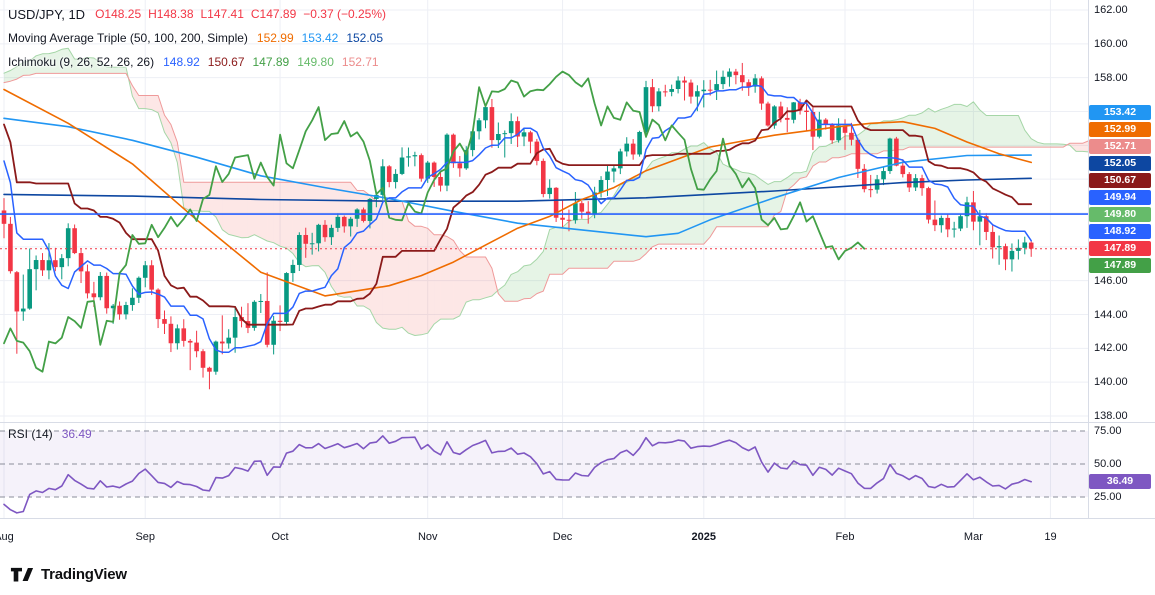 The width and height of the screenshot is (1155, 595). Describe the element at coordinates (1108, 431) in the screenshot. I see `rsi-axis-label: 75.00` at that location.